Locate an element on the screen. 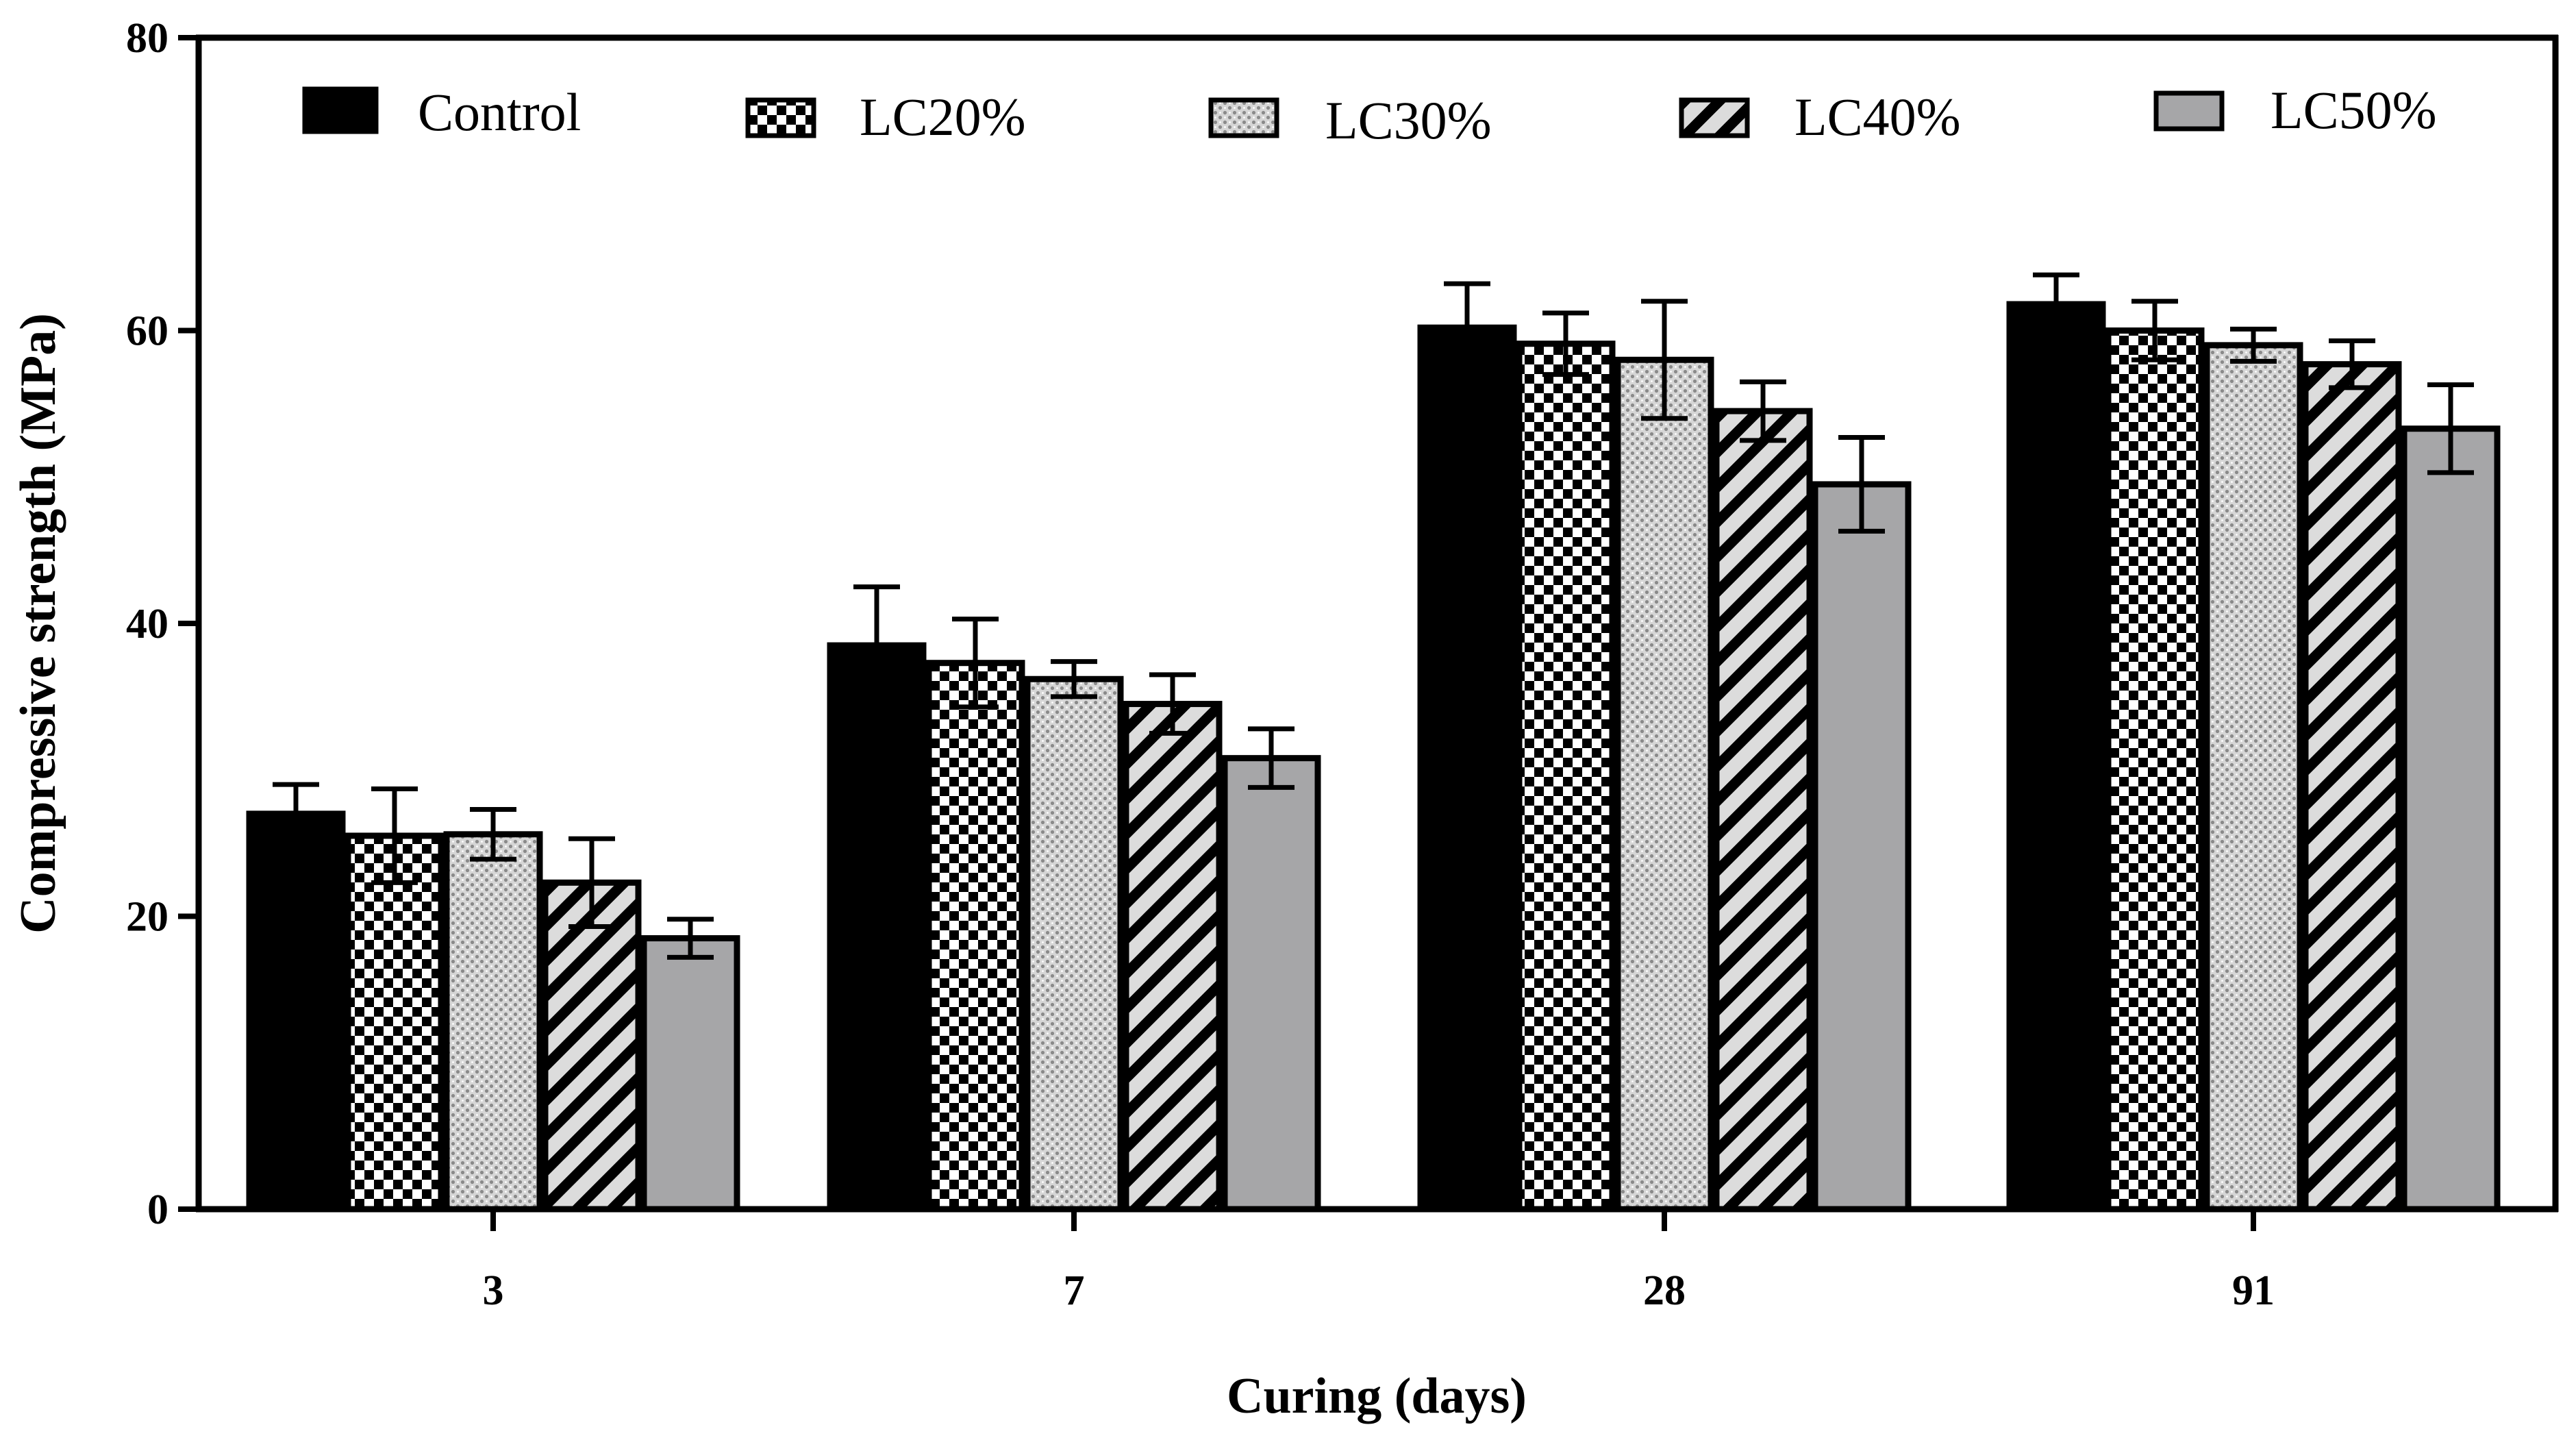  y-tick-label-20: 20 is located at coordinates (147, 917).